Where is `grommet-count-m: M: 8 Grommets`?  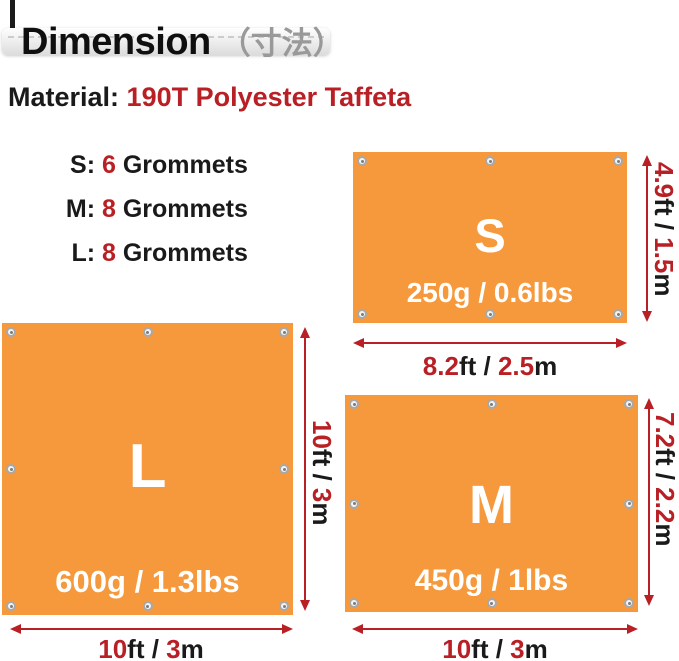
grommet-count-m: M: 8 Grommets is located at coordinates (124, 216).